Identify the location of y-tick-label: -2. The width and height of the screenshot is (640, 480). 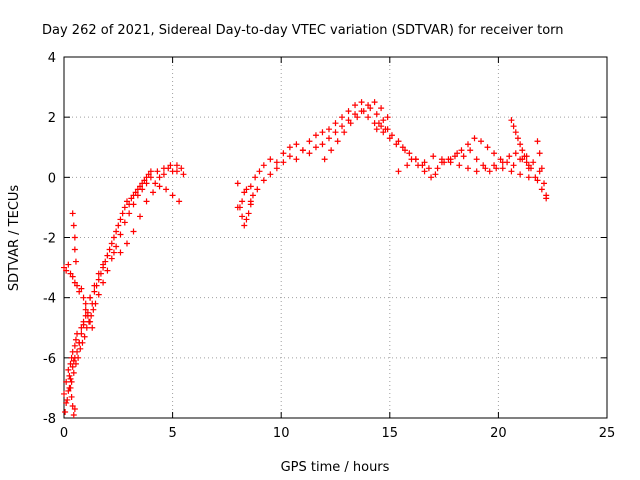
(49, 239).